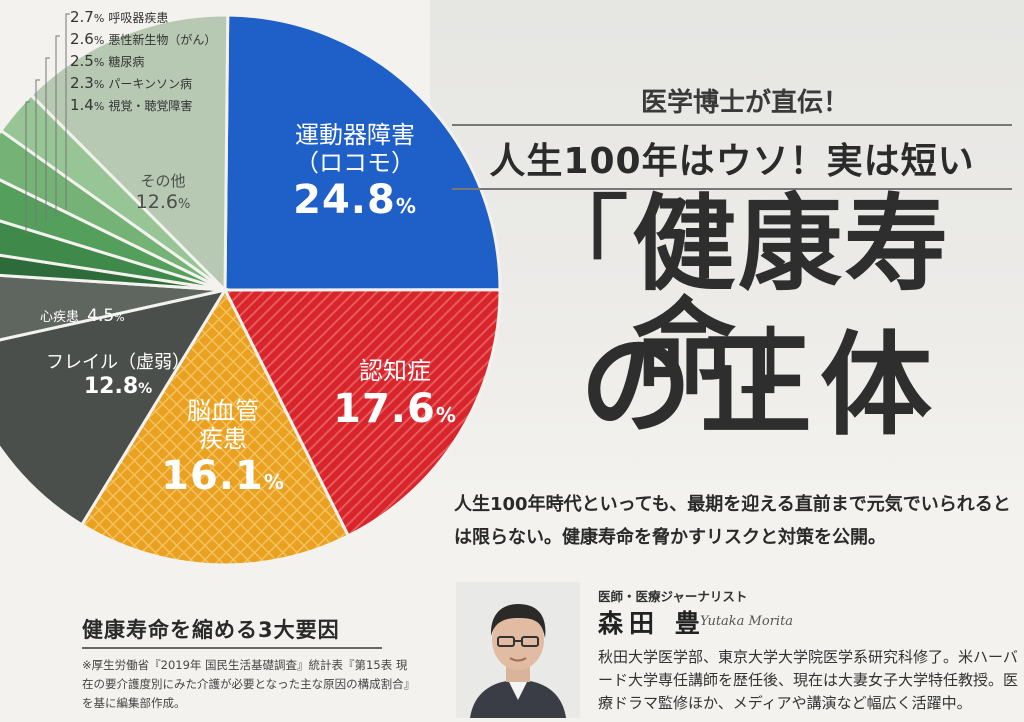 This screenshot has width=1024, height=722. Describe the element at coordinates (143, 39) in the screenshot. I see `legend-item-cancer: 2.6% 悪性新生物（がん）` at that location.